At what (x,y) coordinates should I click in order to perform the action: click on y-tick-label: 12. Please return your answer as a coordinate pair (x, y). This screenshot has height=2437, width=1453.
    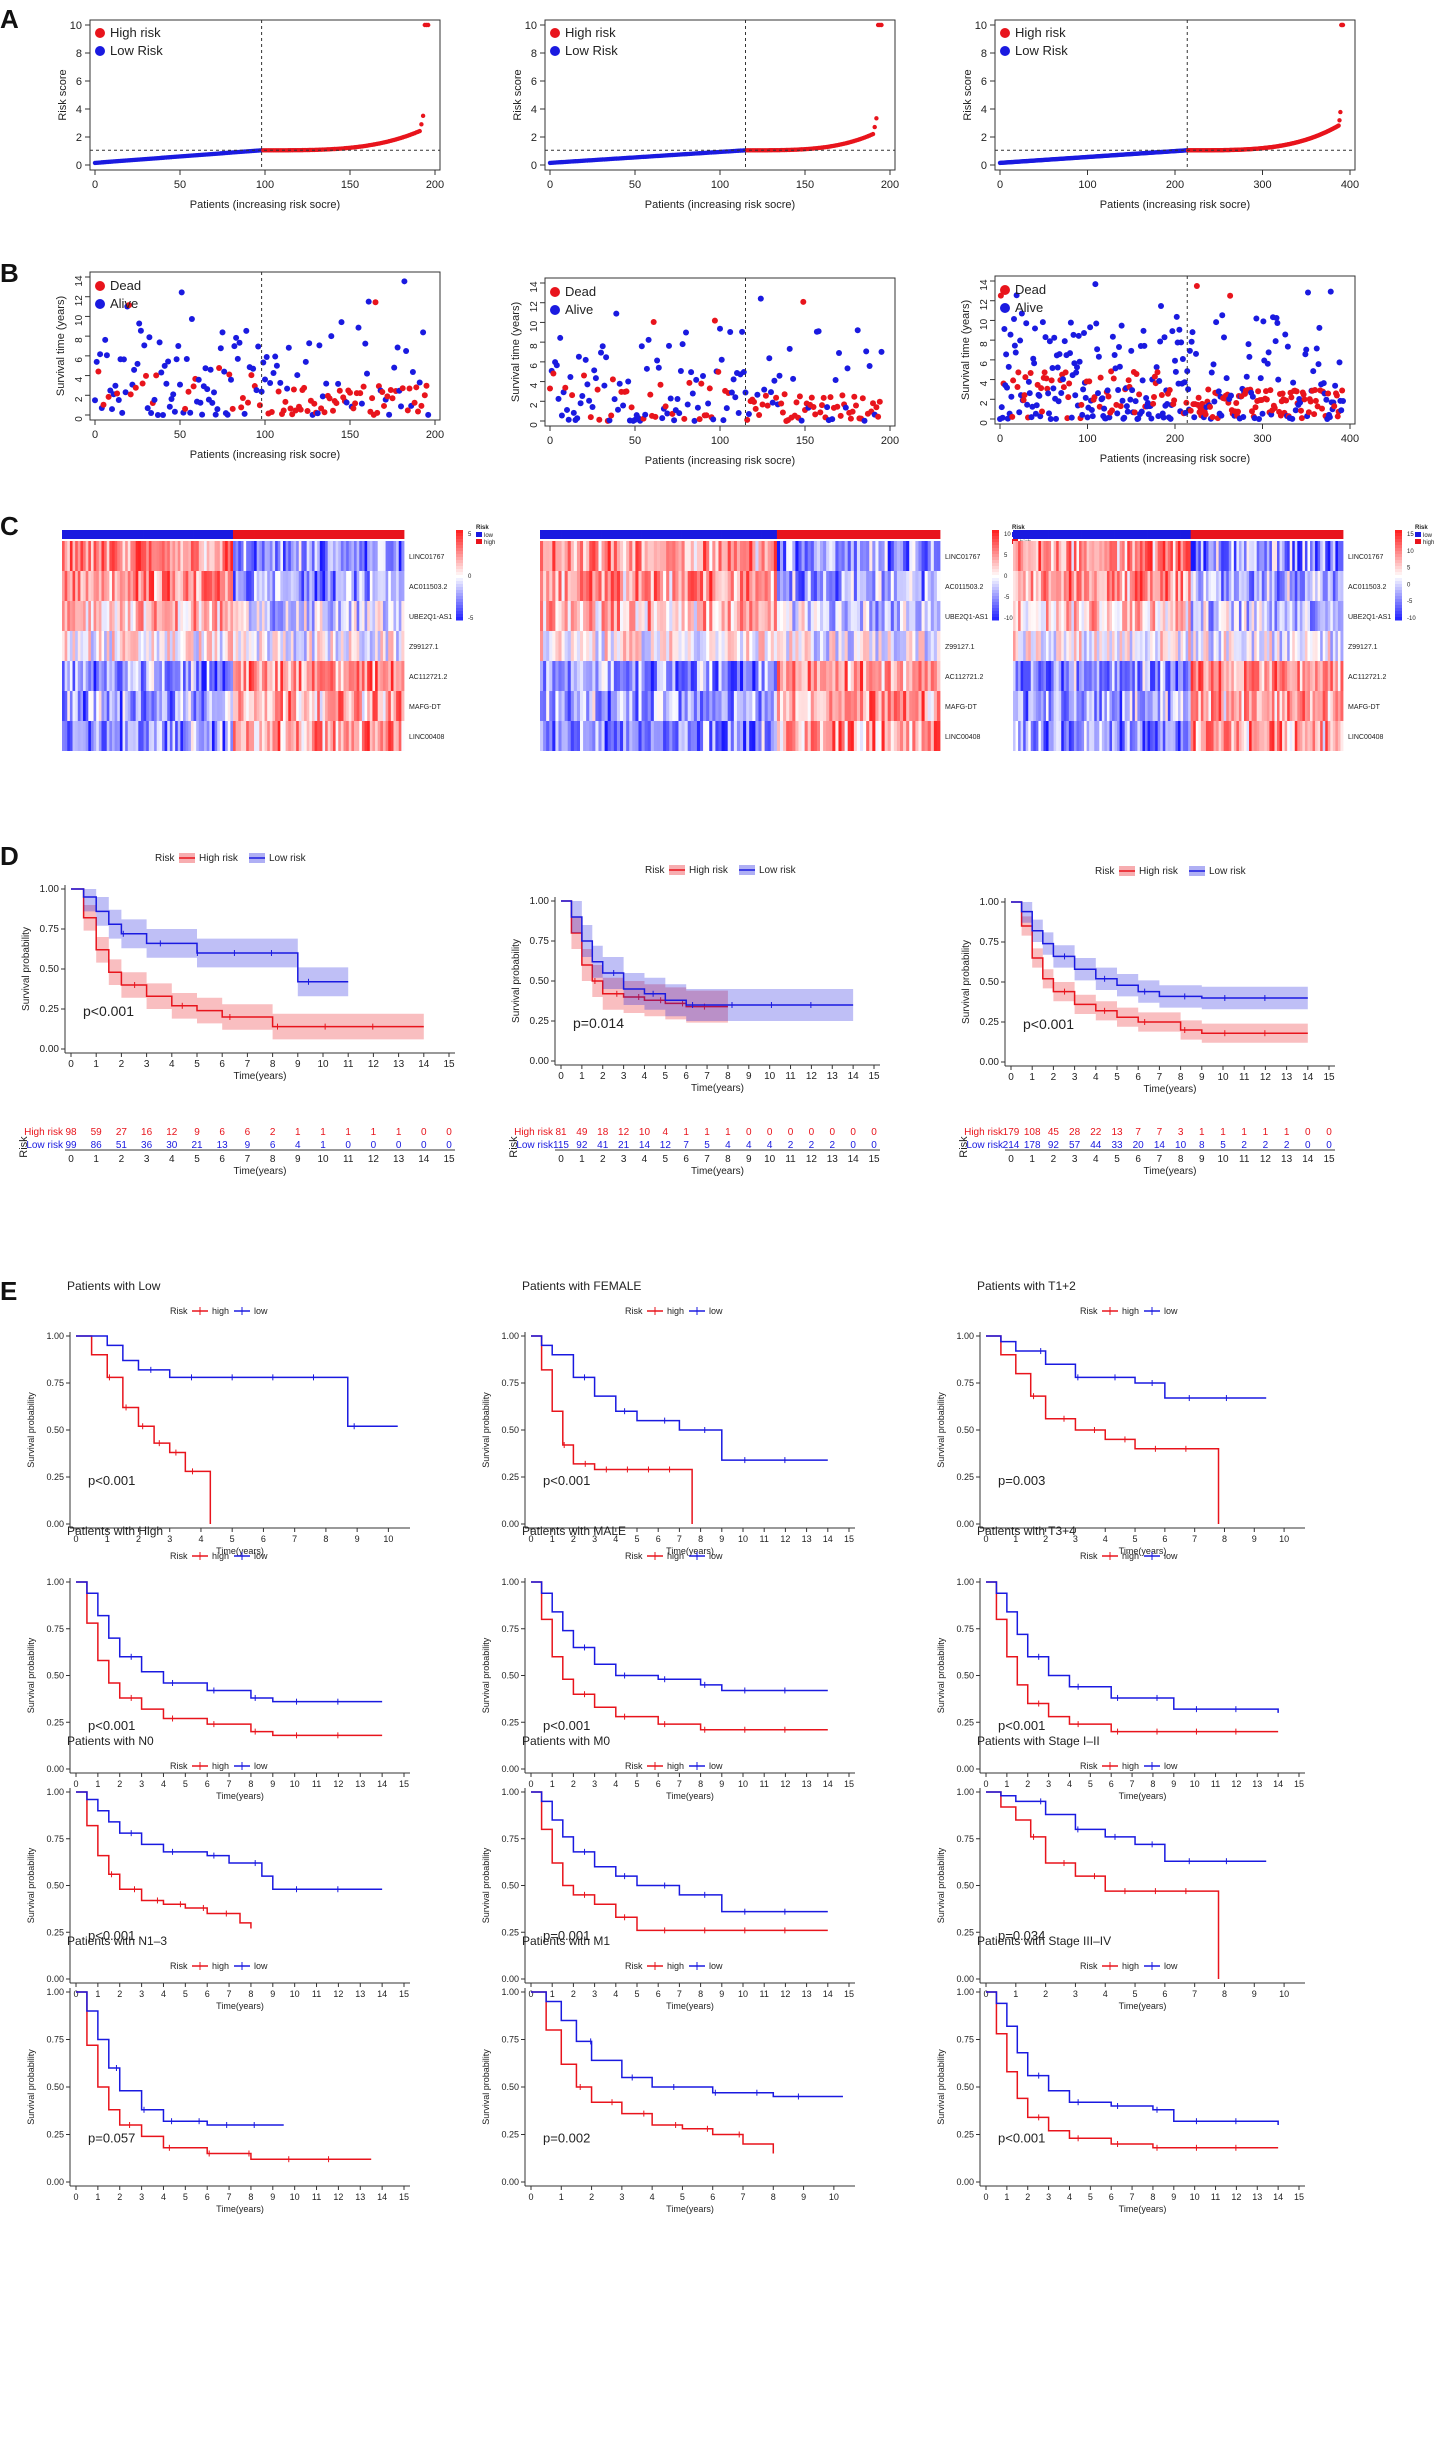
    Looking at the image, I should click on (79, 301).